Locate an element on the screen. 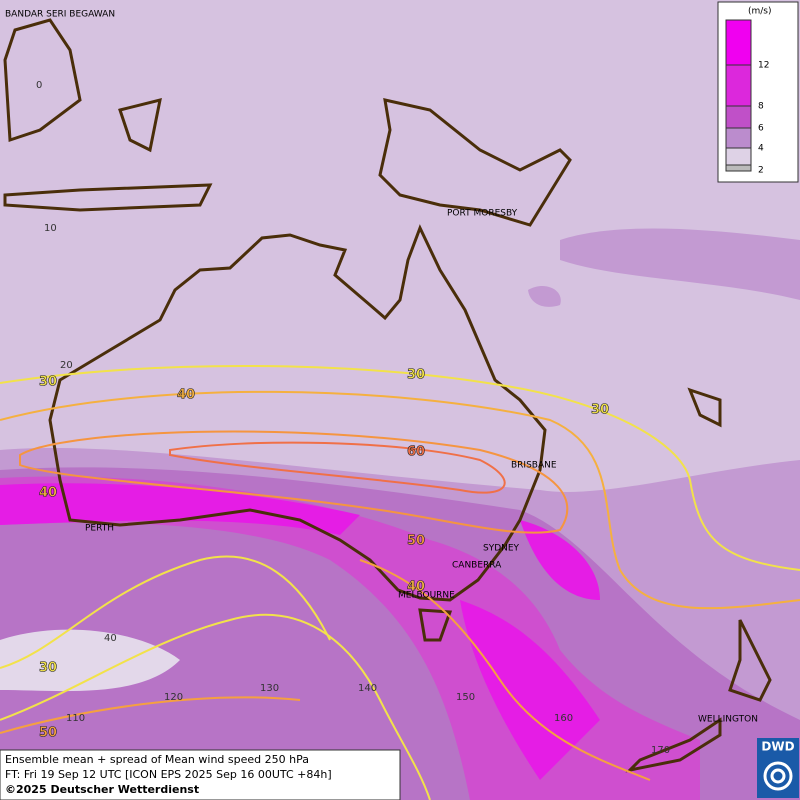 The height and width of the screenshot is (800, 800). city-label: SYDNEY is located at coordinates (501, 549).